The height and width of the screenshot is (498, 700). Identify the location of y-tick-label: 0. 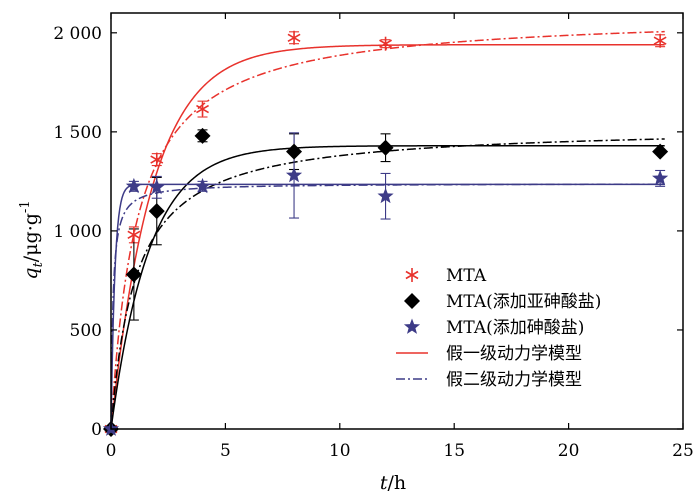
(96, 430).